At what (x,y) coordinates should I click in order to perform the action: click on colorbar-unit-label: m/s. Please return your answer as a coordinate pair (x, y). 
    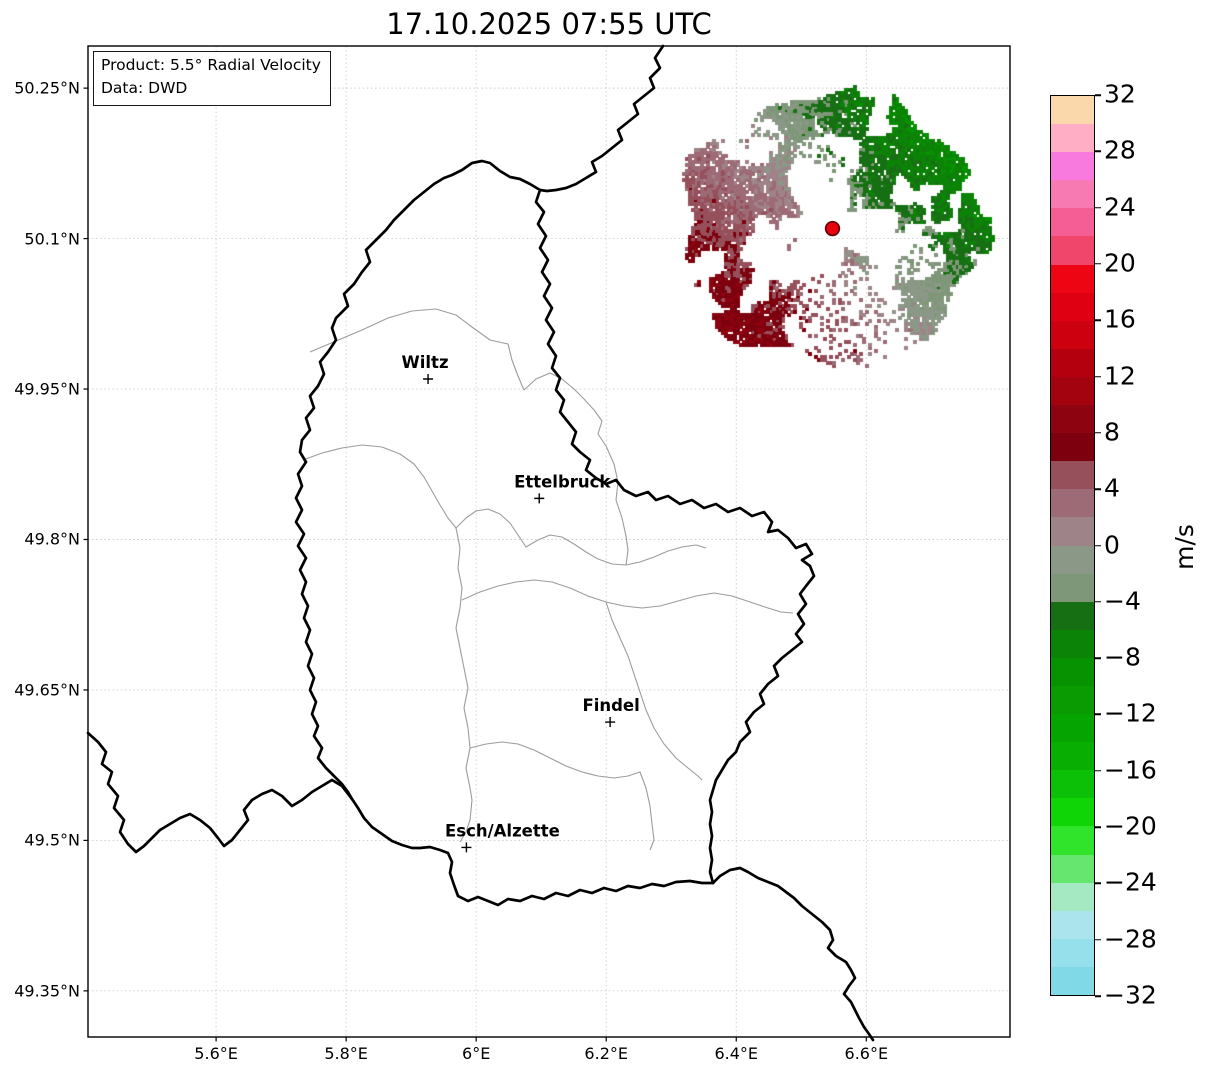
    Looking at the image, I should click on (1184, 547).